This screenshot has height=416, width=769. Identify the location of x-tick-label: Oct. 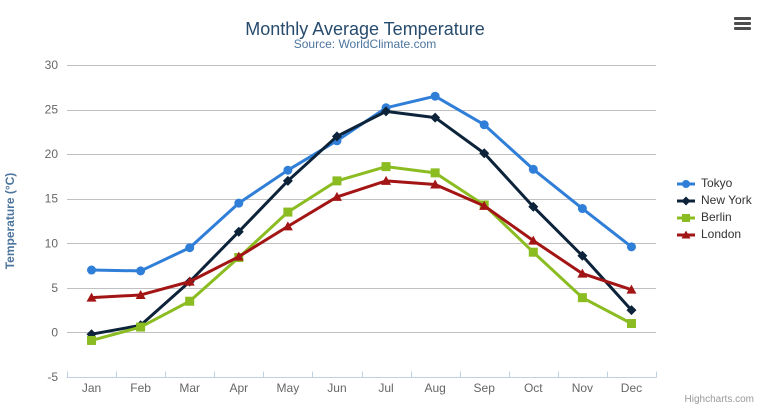
(533, 388).